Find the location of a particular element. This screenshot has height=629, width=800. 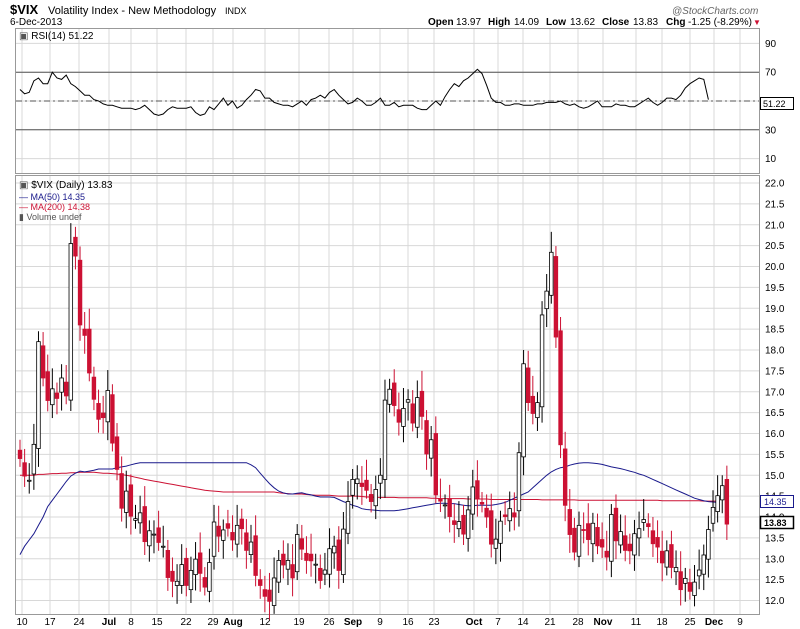

price-tick-label: 16.5 is located at coordinates (775, 413).